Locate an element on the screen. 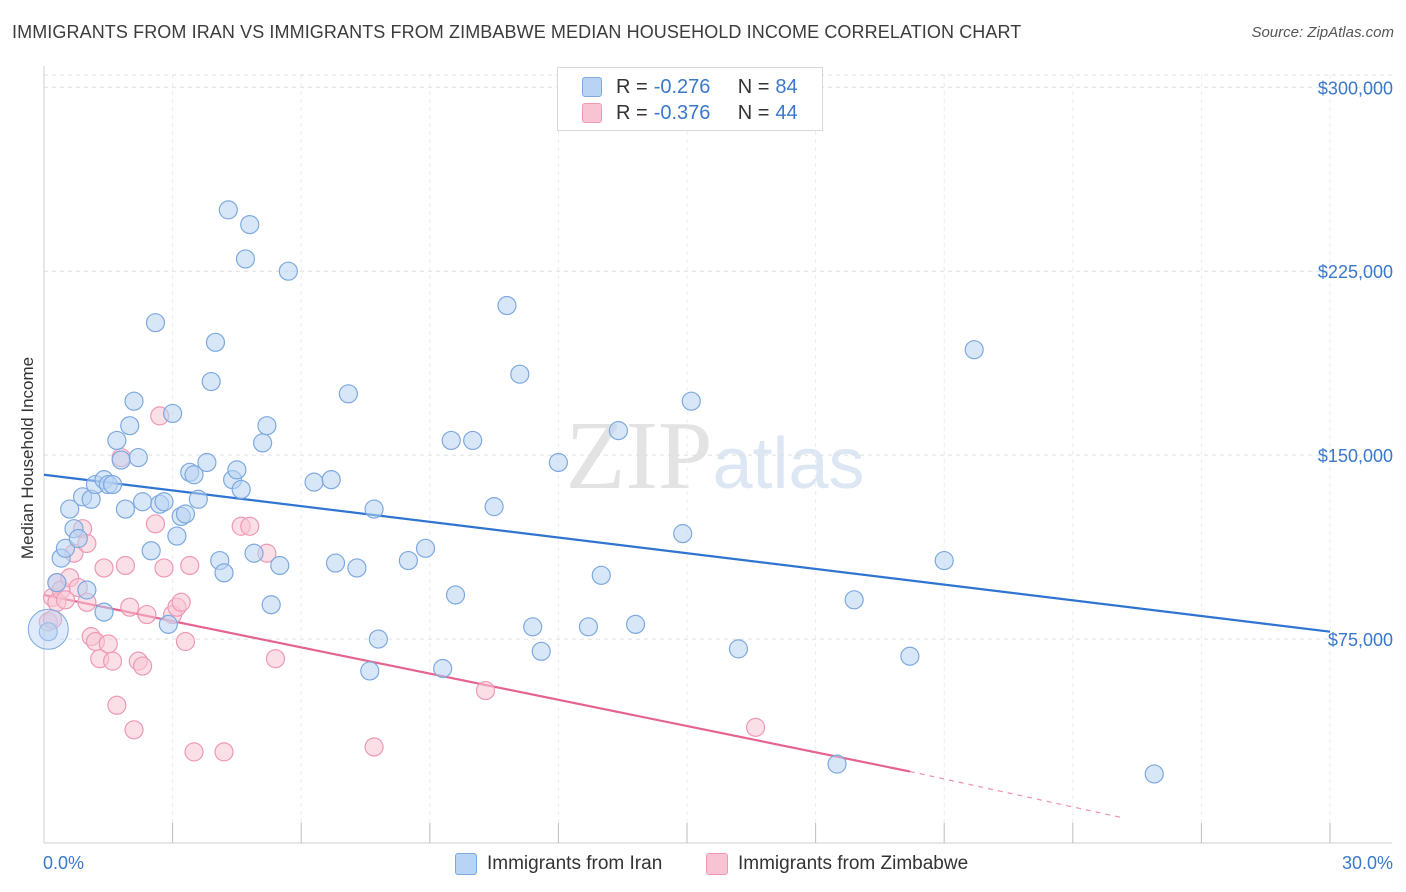  bottom-legend-label-iran: Immigrants from Iran is located at coordinates (575, 863).